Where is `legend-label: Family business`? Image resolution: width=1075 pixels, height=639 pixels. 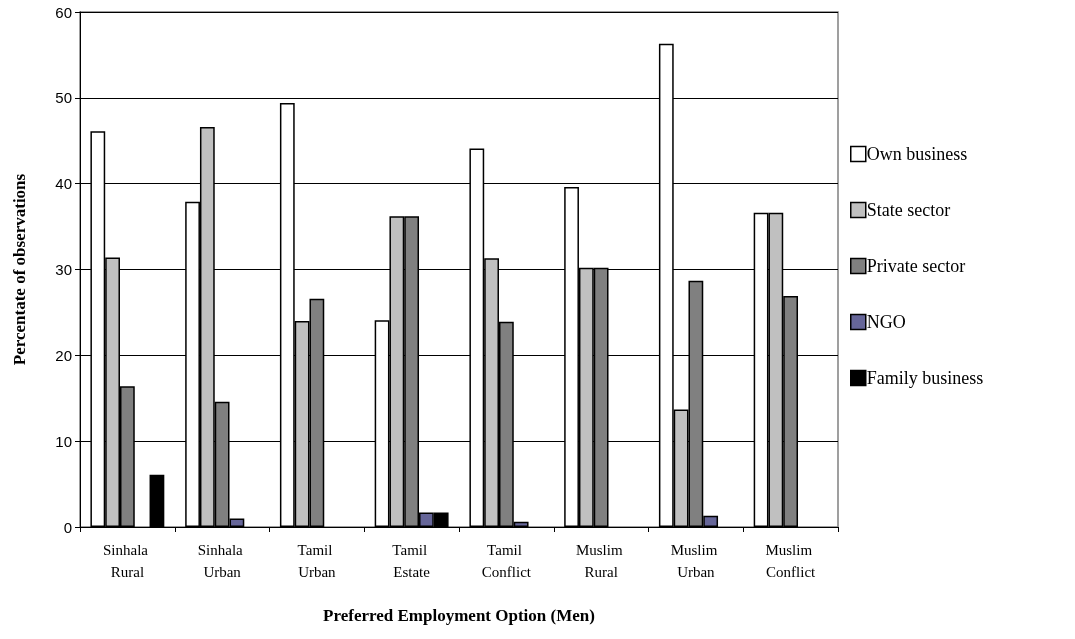
legend-label: Family business is located at coordinates (925, 378).